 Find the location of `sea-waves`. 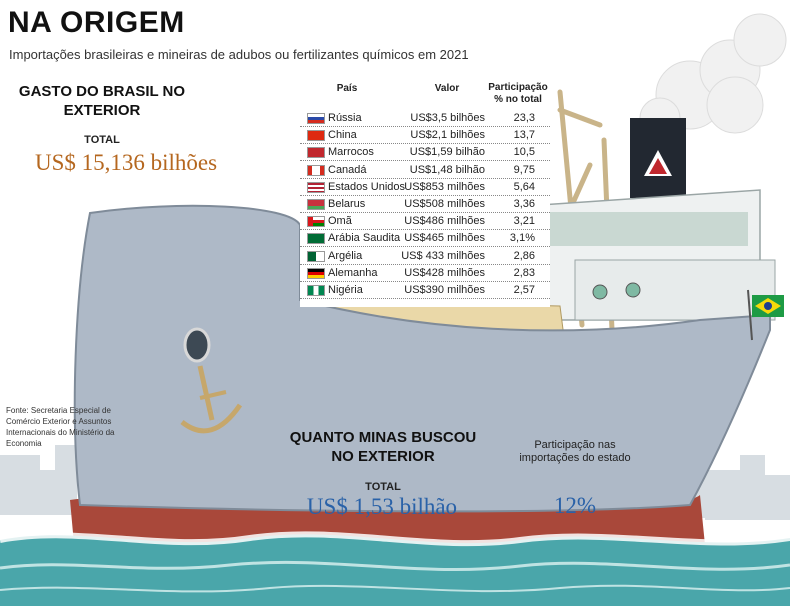

sea-waves is located at coordinates (395, 568).